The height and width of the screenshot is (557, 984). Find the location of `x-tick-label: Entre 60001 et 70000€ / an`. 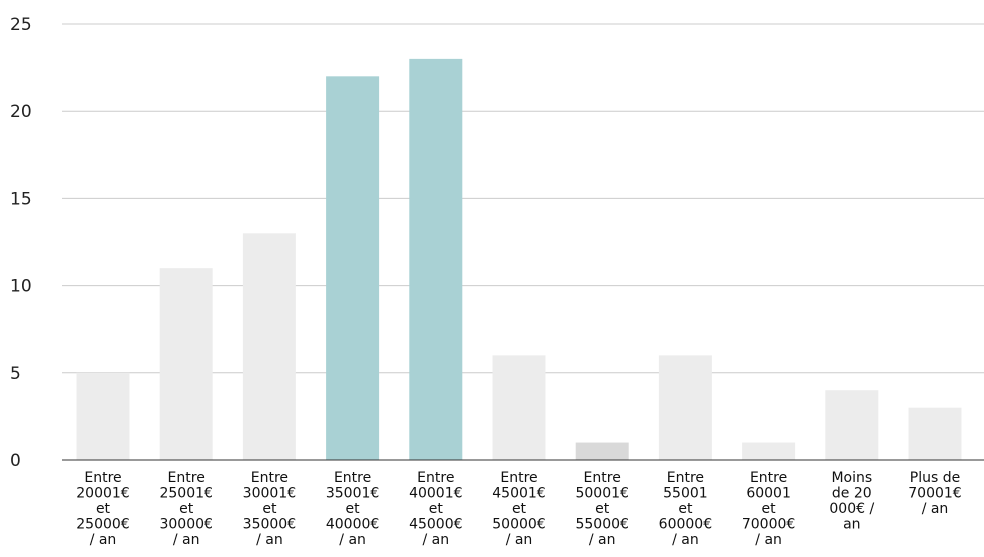

x-tick-label: Entre 60001 et 70000€ / an is located at coordinates (768, 509).